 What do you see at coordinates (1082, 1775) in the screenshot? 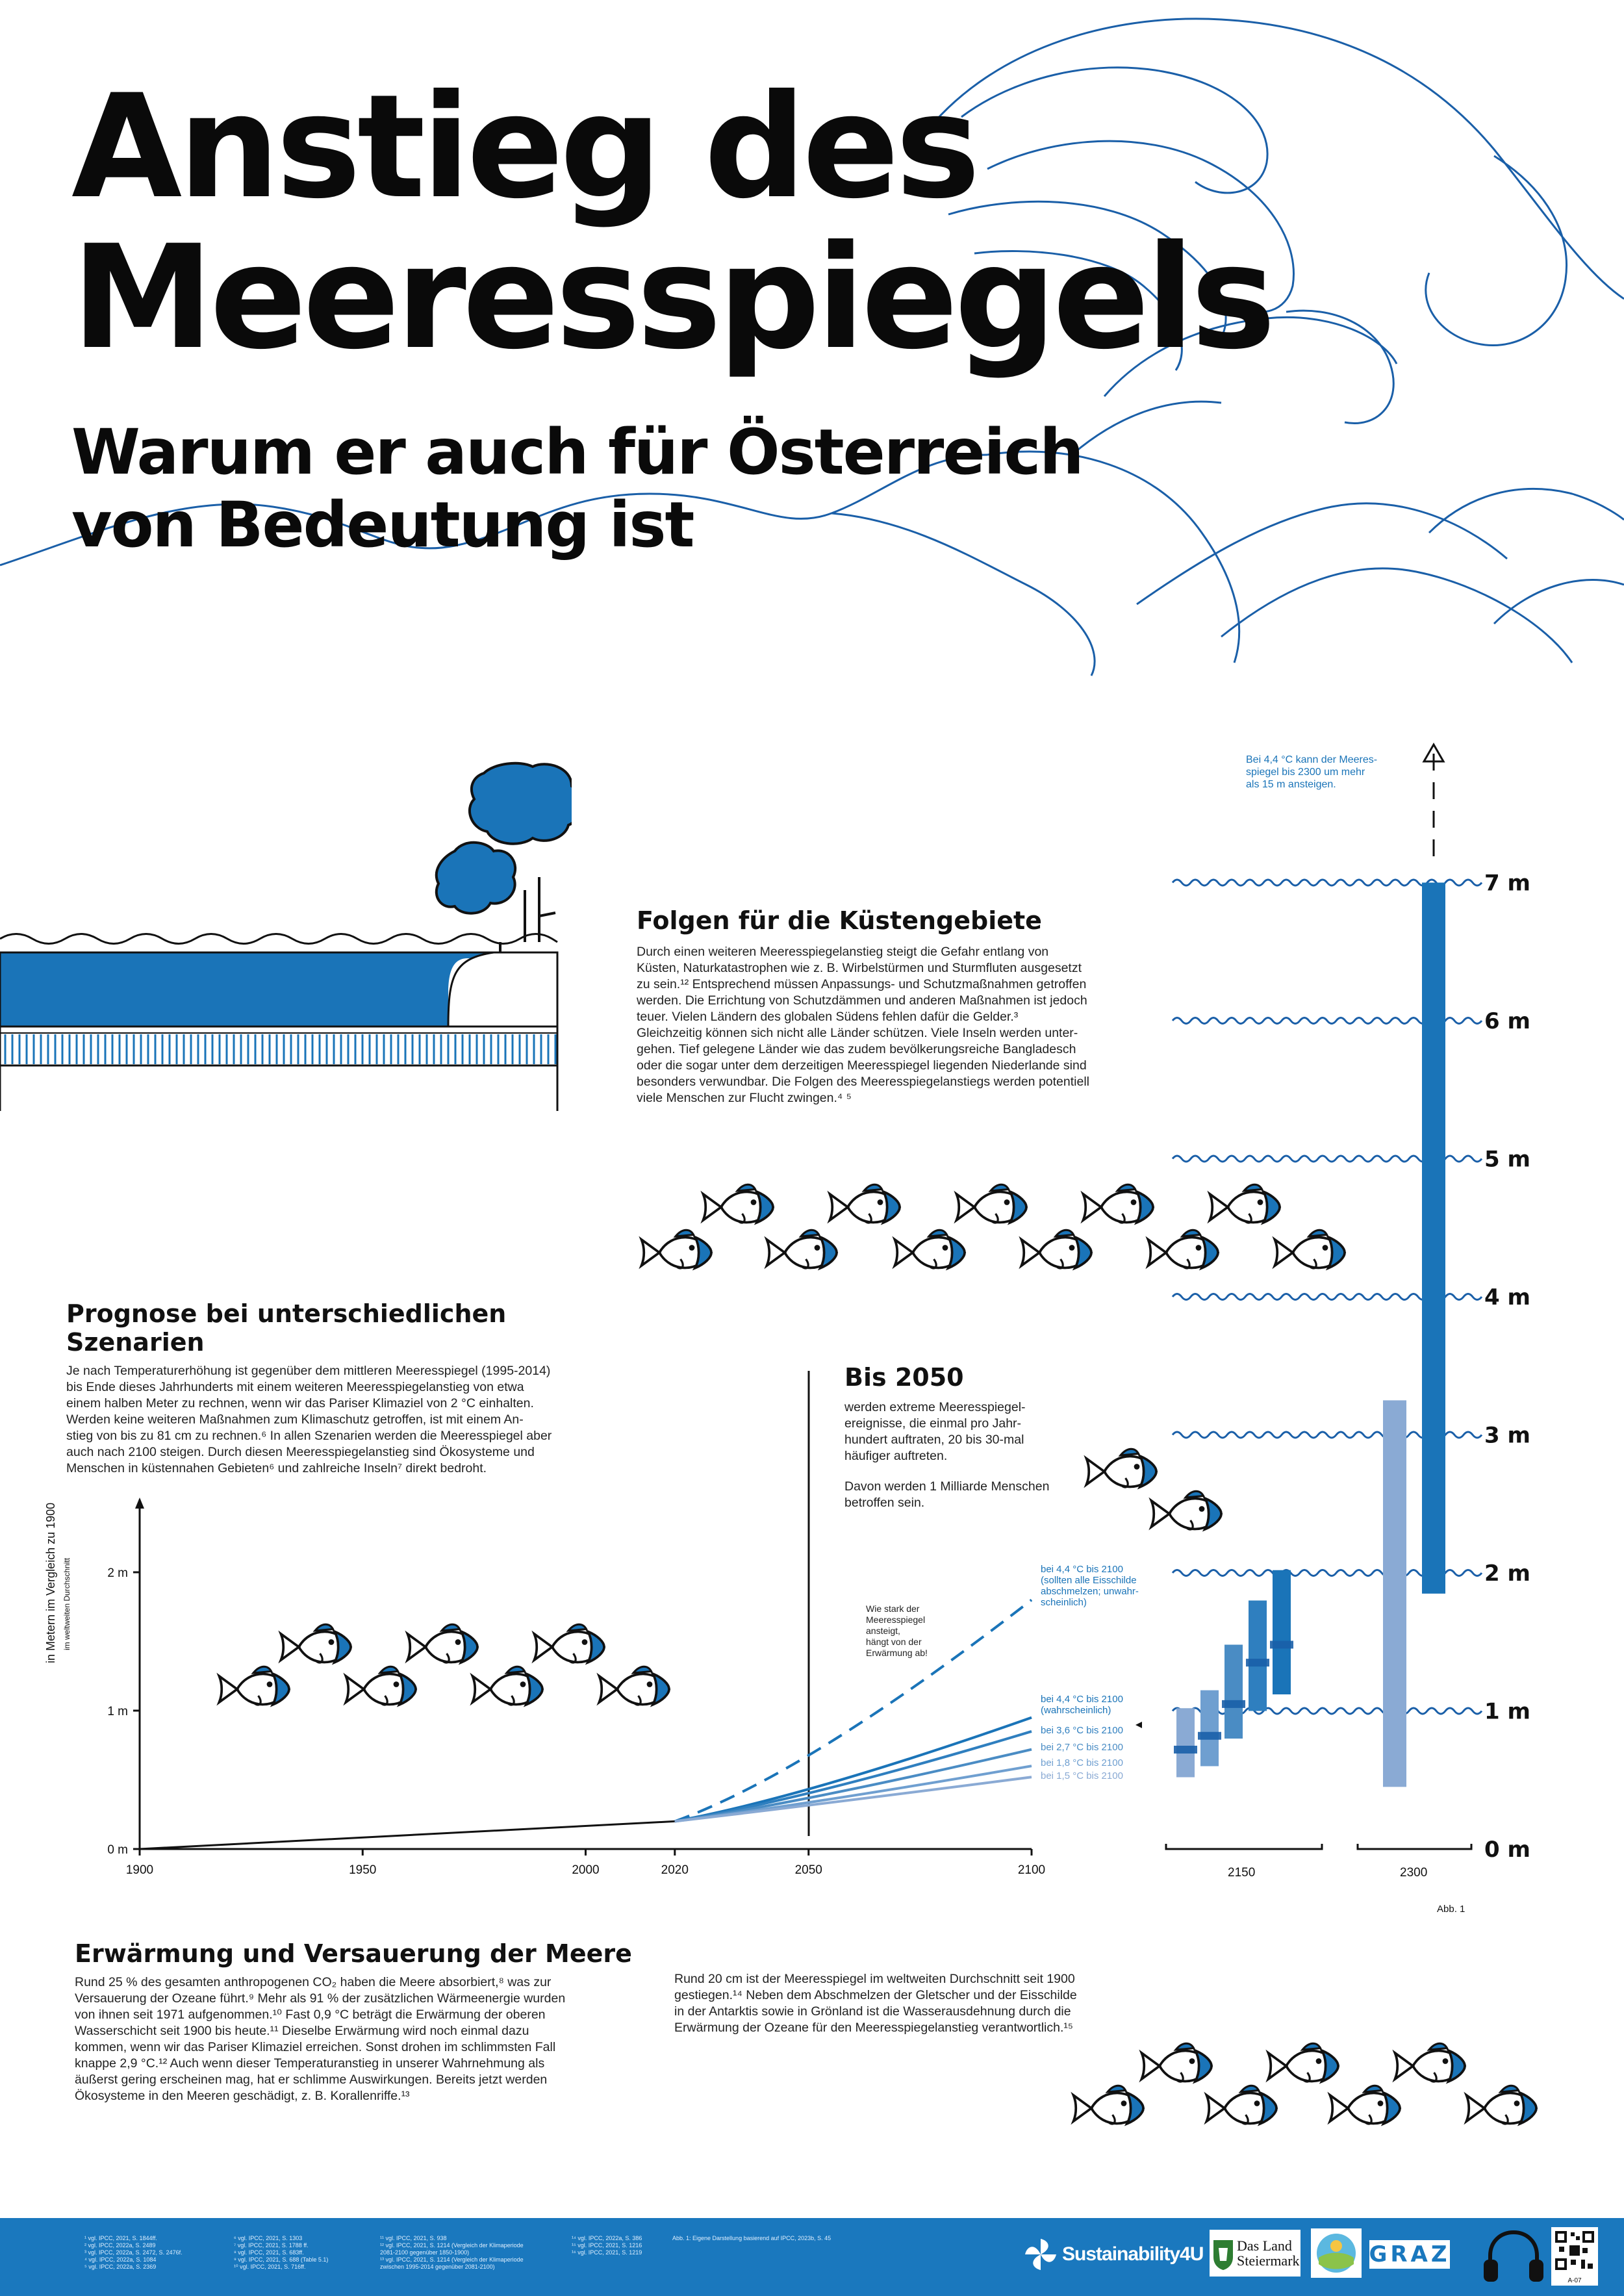
I see `series-label: bei 1,5 °C bis 2100` at bounding box center [1082, 1775].